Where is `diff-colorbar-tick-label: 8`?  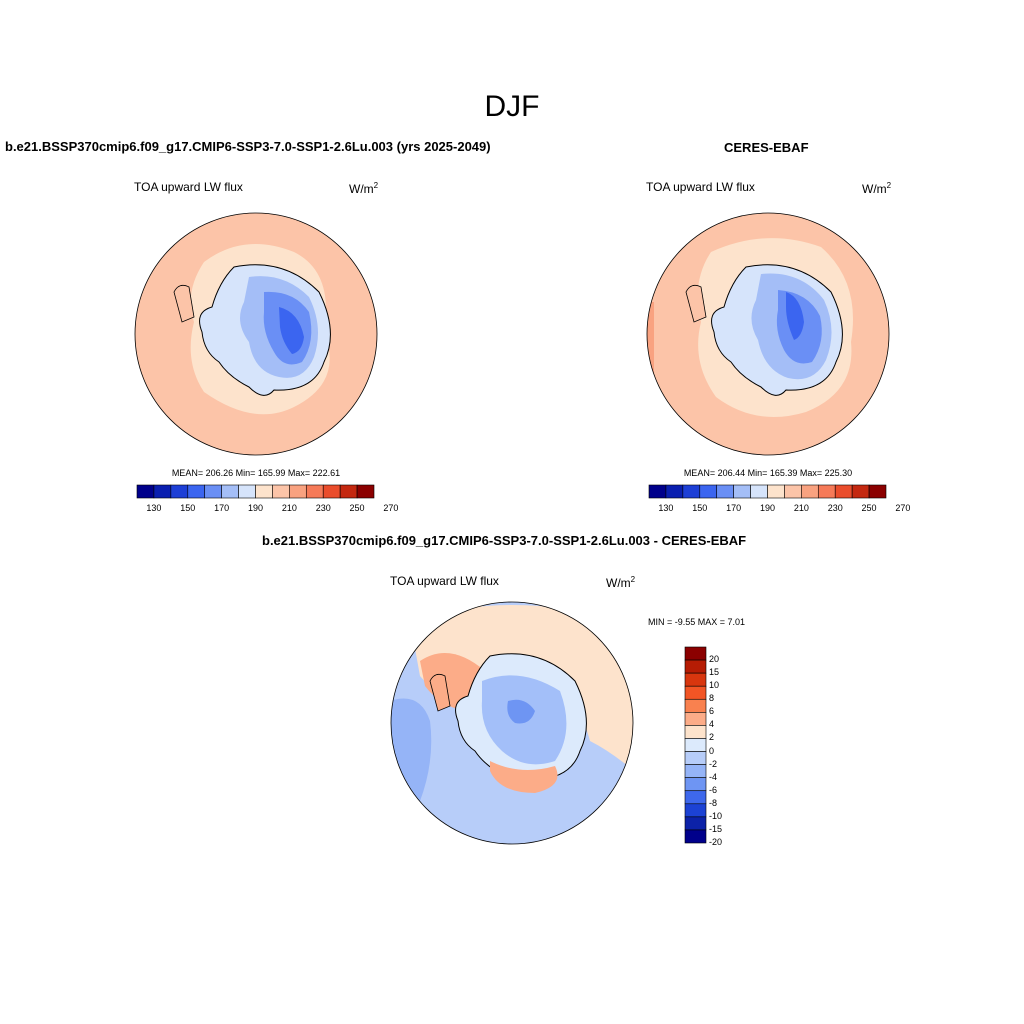
diff-colorbar-tick-label: 8 is located at coordinates (712, 698).